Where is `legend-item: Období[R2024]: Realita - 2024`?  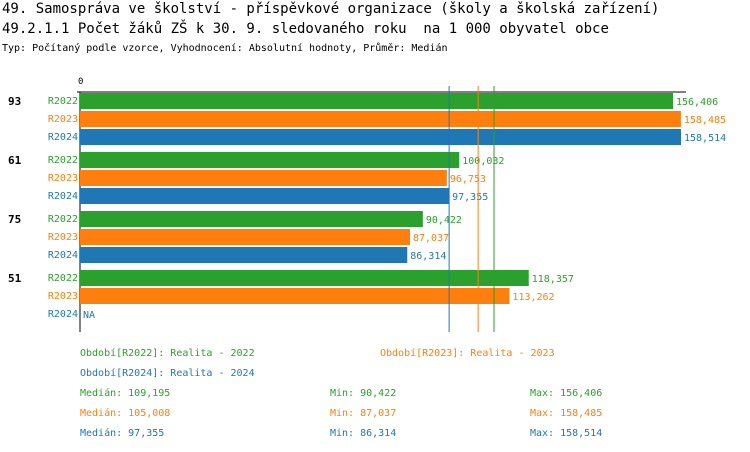 legend-item: Období[R2024]: Realita - 2024 is located at coordinates (167, 373).